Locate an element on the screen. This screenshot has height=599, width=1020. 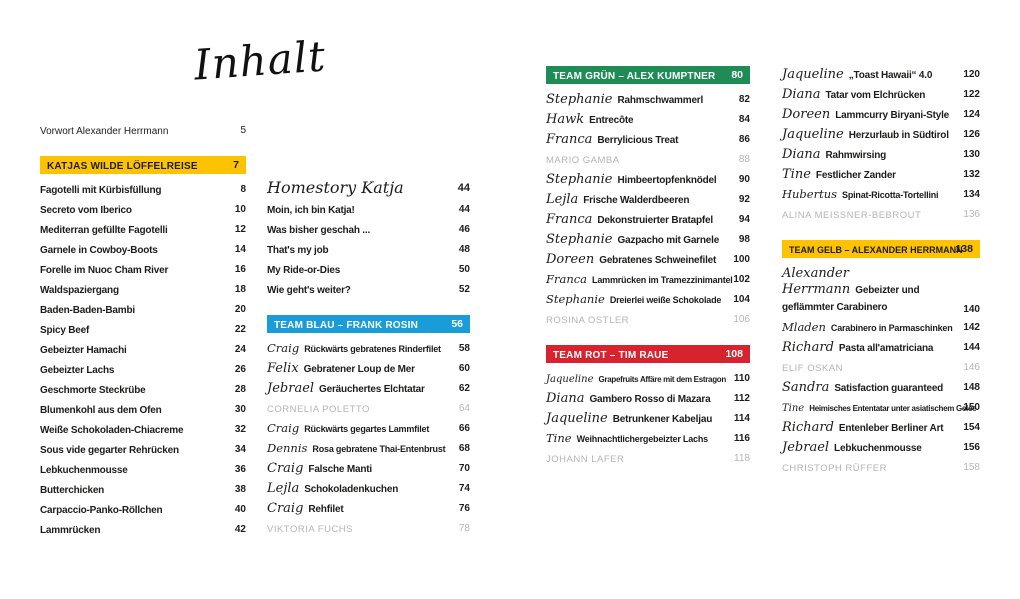
dish-label: Garnele in Cowboy-Boots is located at coordinates (99, 250).